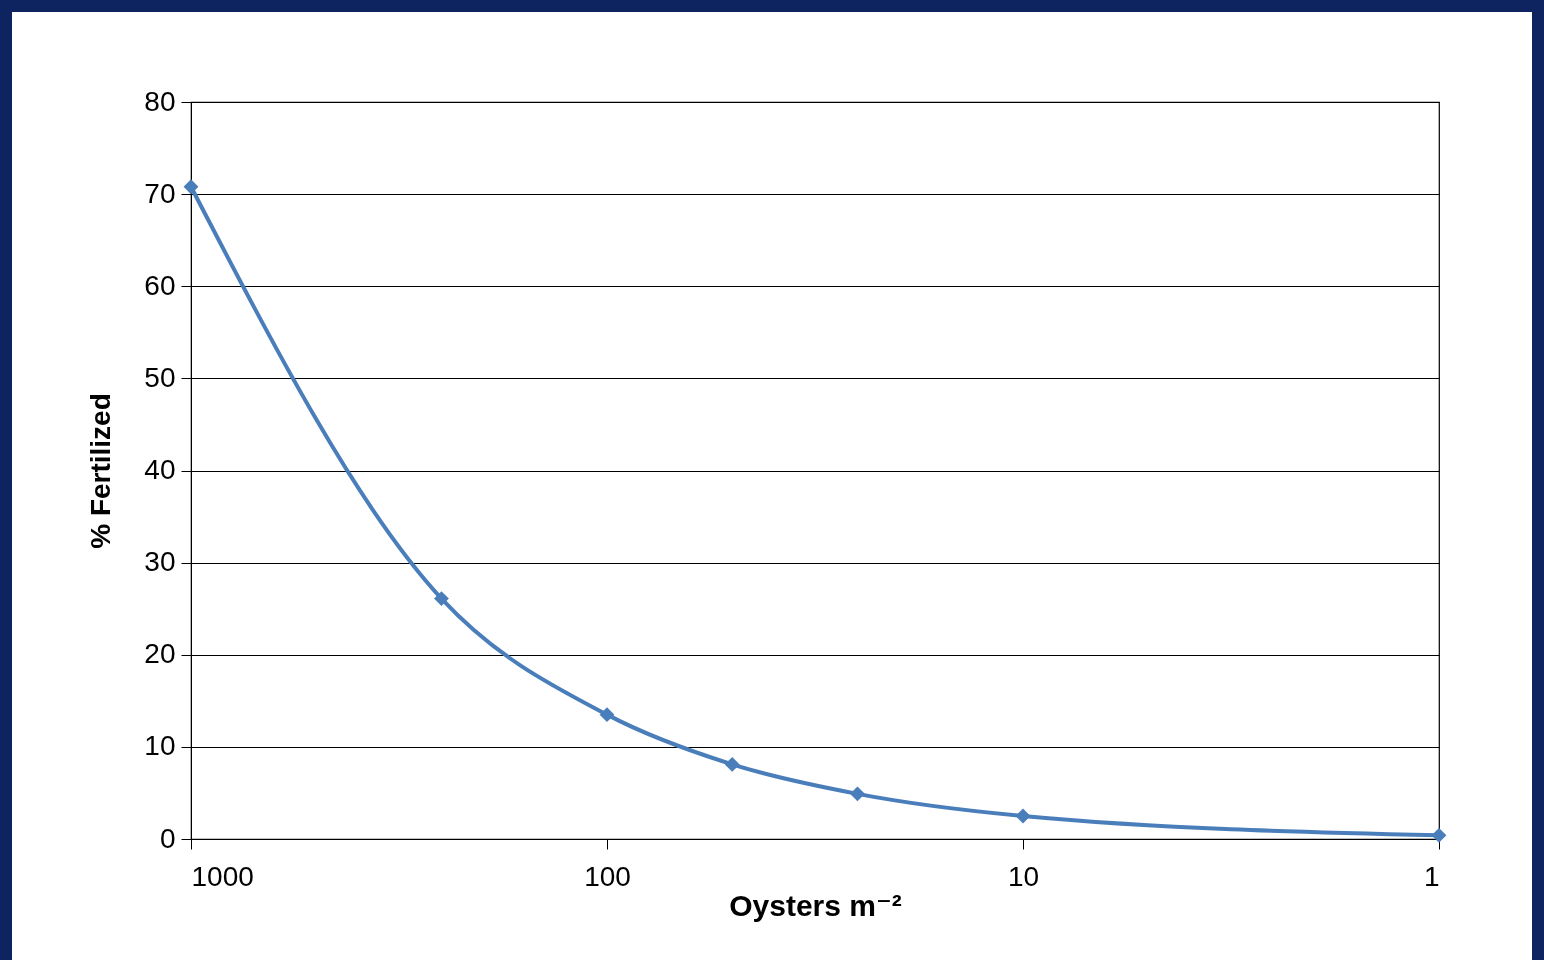 The image size is (1544, 960). I want to click on y-tick-label: 10, so click(160, 746).